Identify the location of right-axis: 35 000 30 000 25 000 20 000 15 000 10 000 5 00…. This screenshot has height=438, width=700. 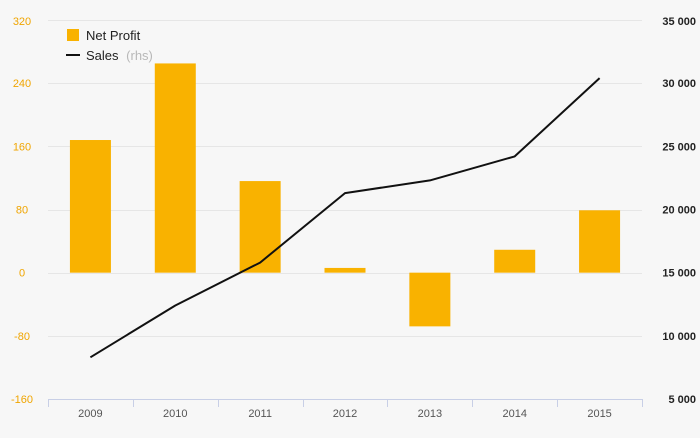
(679, 211).